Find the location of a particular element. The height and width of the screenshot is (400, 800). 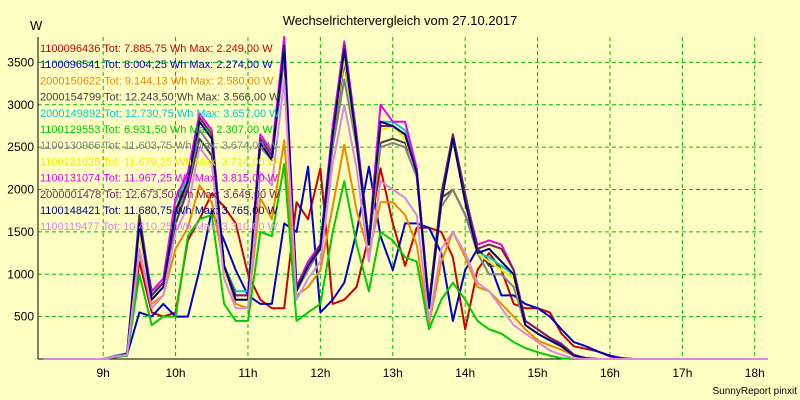

x-tick-label: 9h is located at coordinates (102, 373).